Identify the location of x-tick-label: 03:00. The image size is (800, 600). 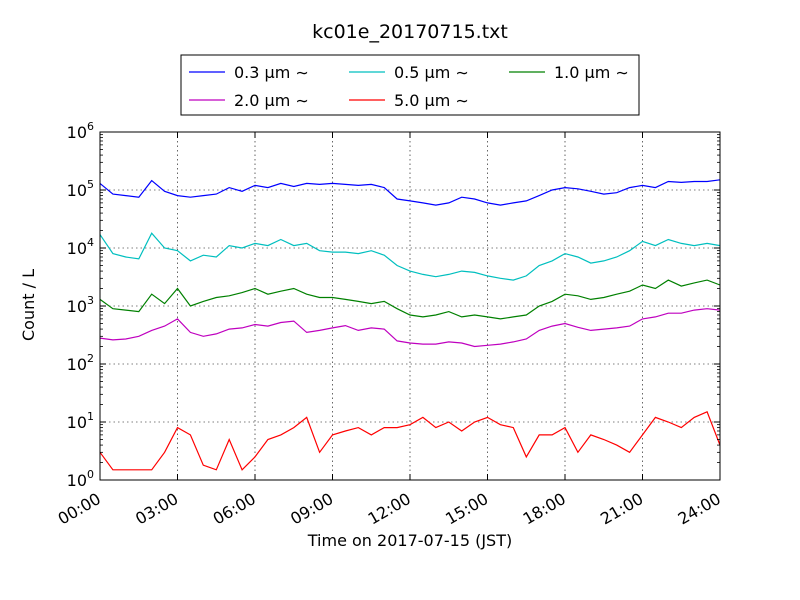
(156, 509).